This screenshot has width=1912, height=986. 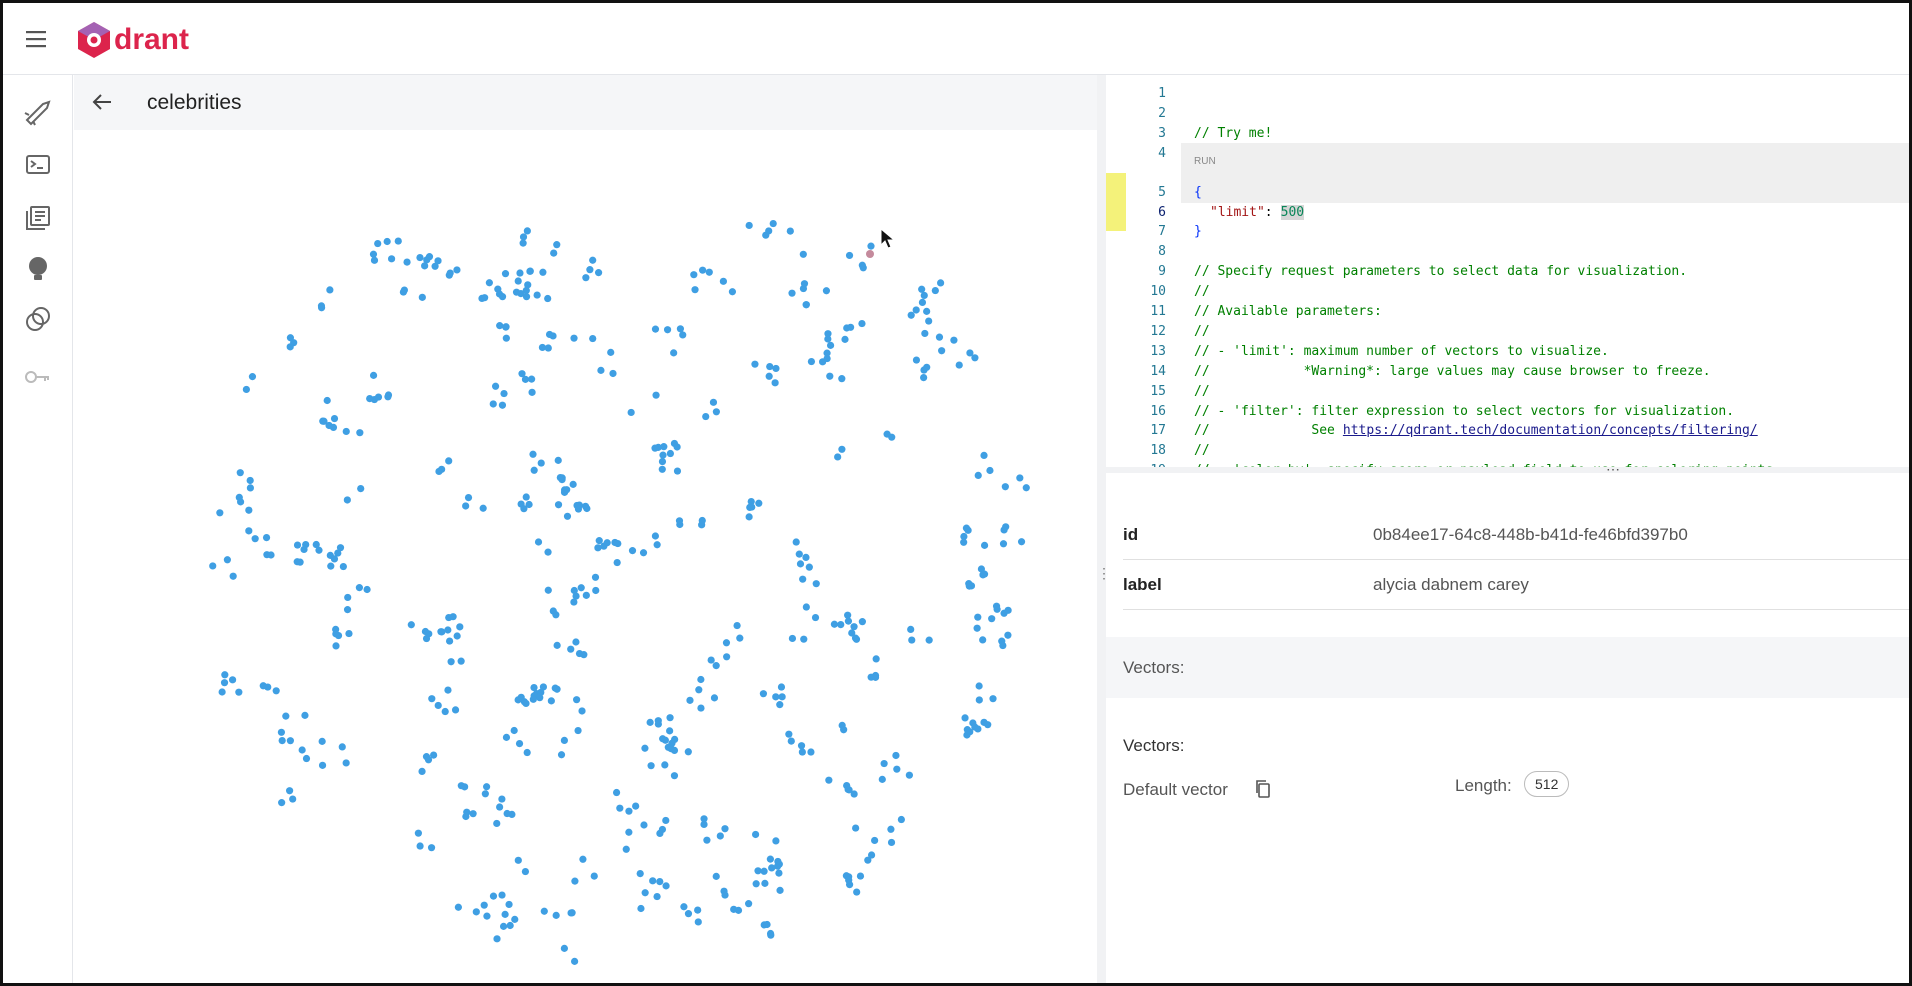 I want to click on console-icon, so click(x=38, y=164).